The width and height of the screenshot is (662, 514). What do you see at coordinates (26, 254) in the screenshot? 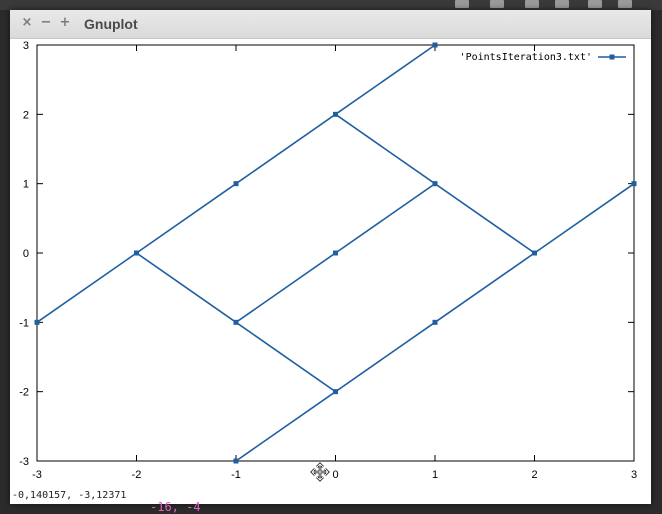
I see `y-tick-label: 0` at bounding box center [26, 254].